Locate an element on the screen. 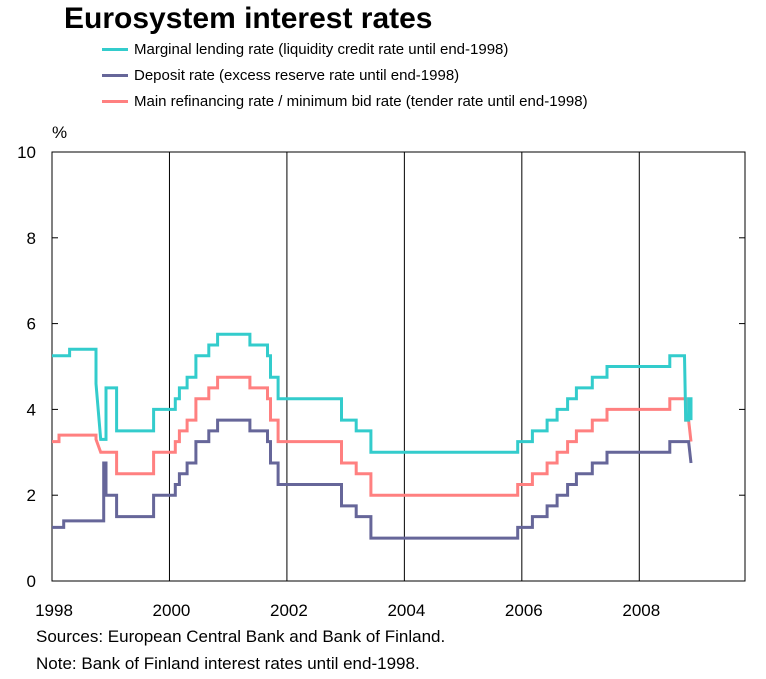 The width and height of the screenshot is (766, 679). legend-swatch-marginal-lending is located at coordinates (115, 49).